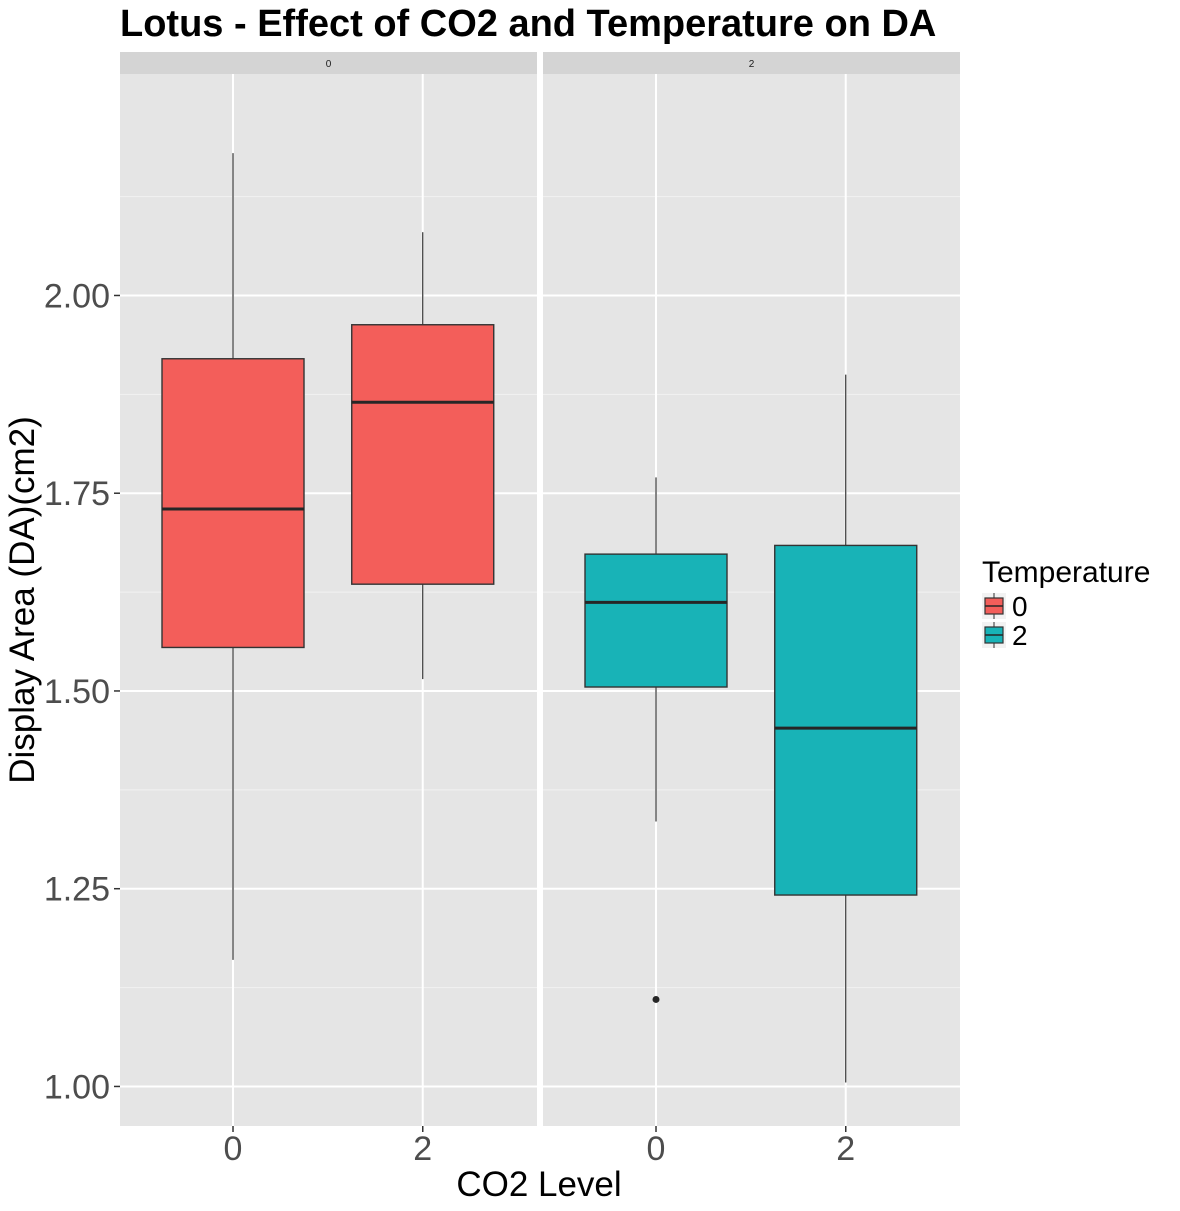  Describe the element at coordinates (1020, 606) in the screenshot. I see `legend-label: 0` at that location.